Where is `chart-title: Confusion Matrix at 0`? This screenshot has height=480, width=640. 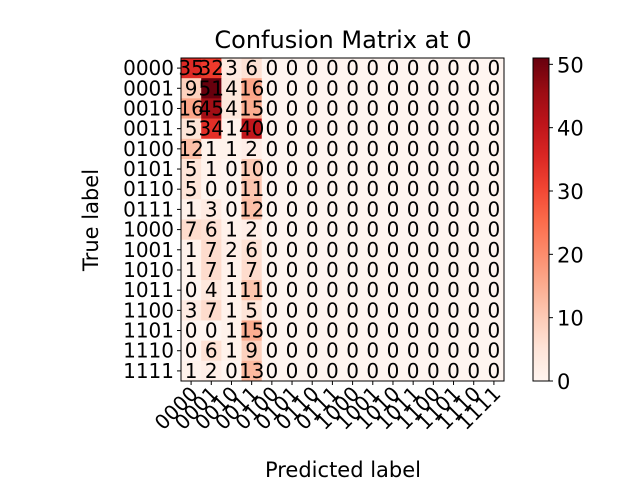
chart-title: Confusion Matrix at 0 is located at coordinates (342, 40).